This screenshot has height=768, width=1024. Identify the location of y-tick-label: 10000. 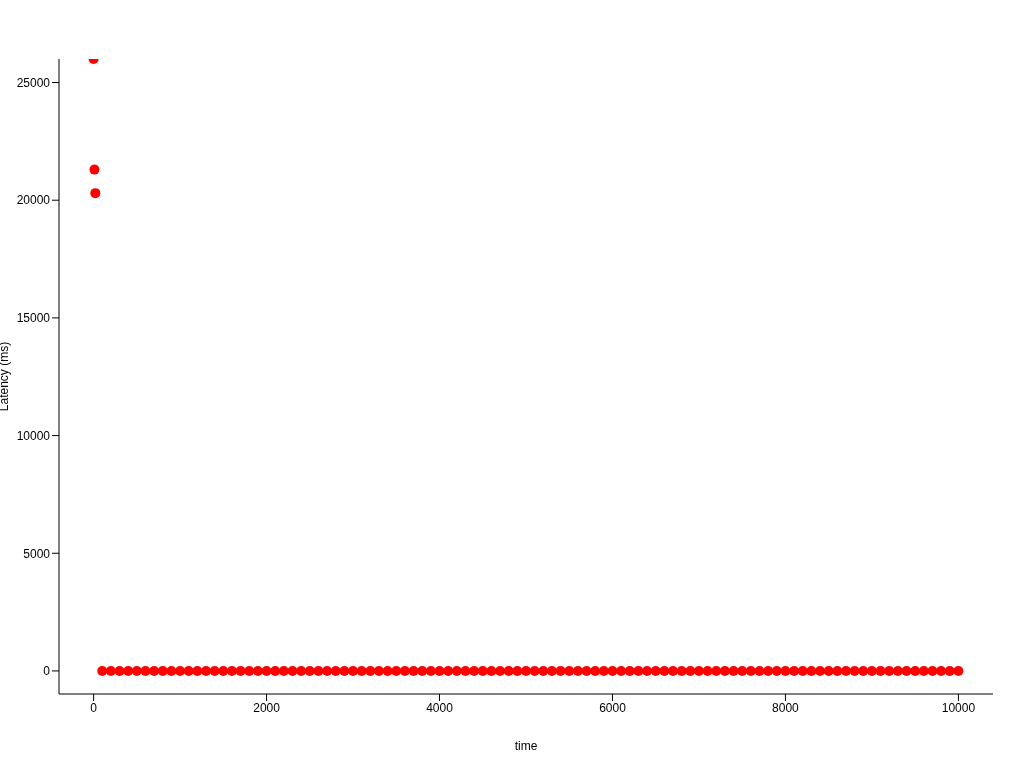
(33, 435).